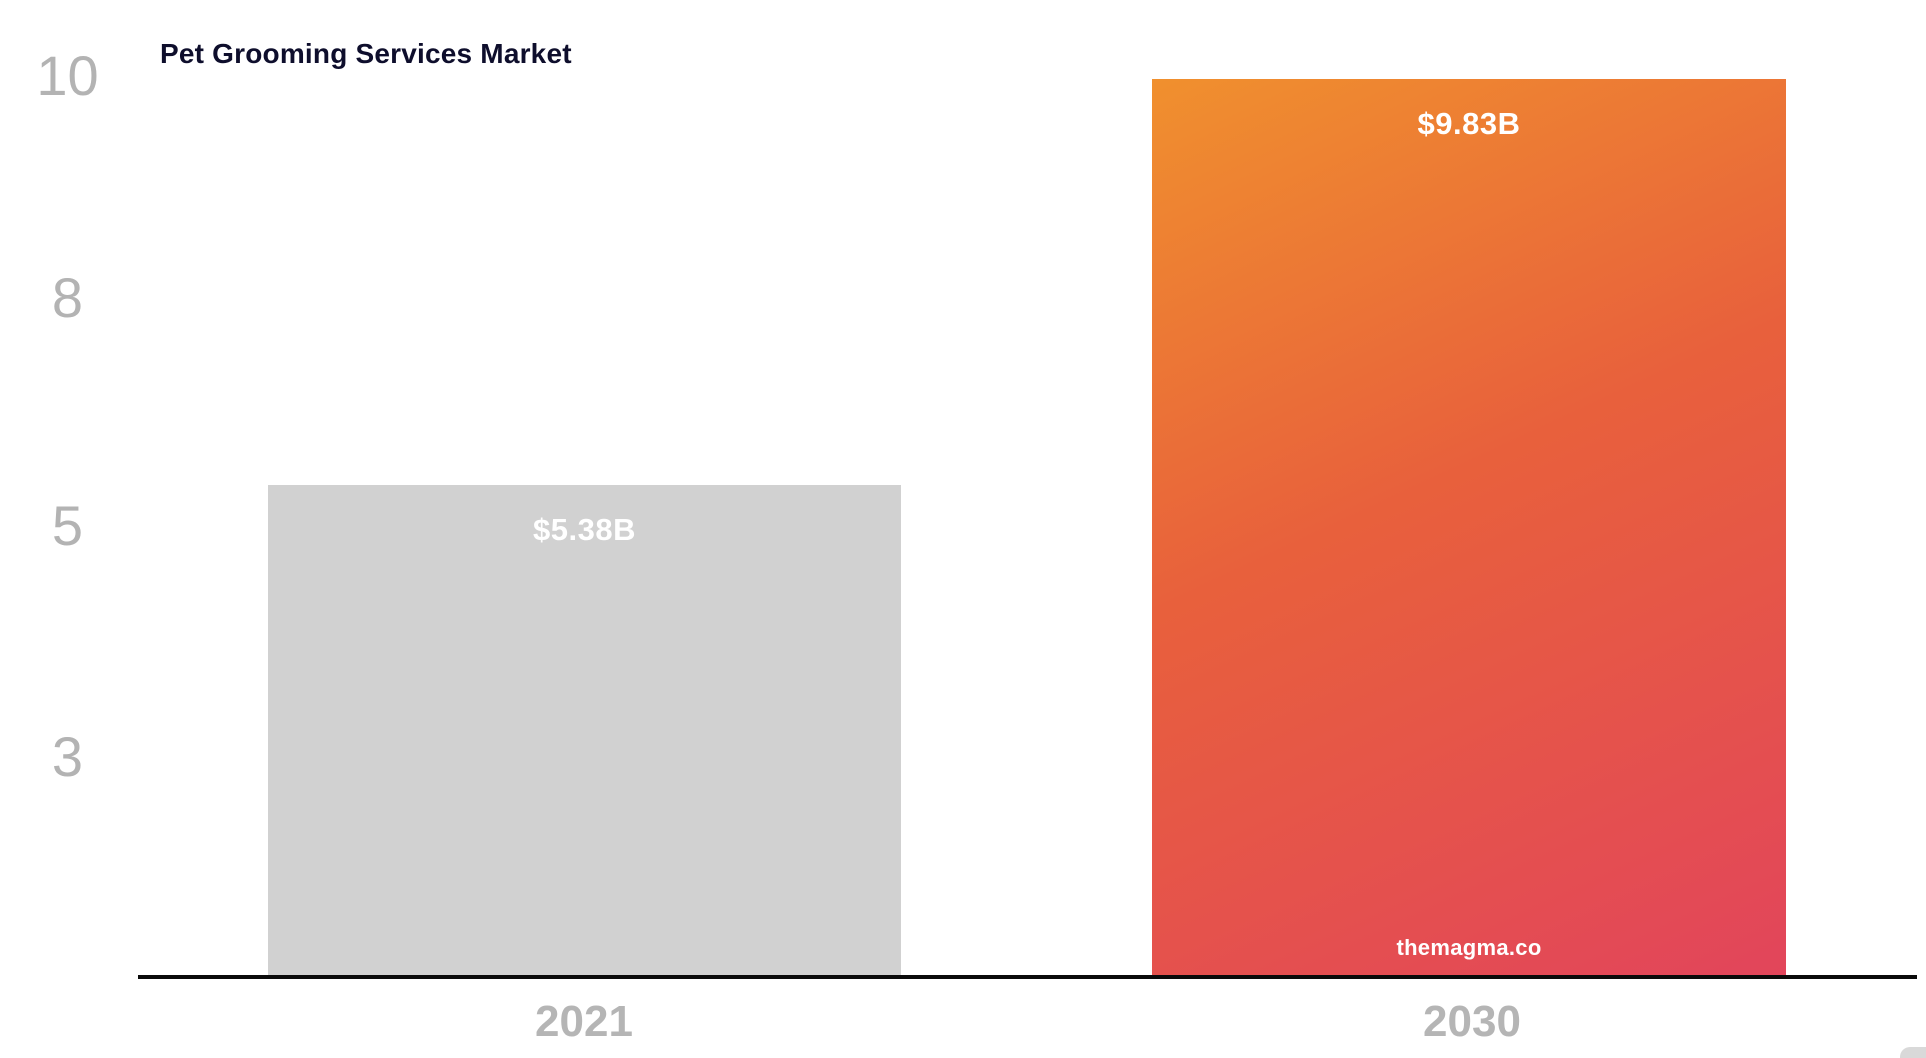  I want to click on x-axis-line, so click(1027, 977).